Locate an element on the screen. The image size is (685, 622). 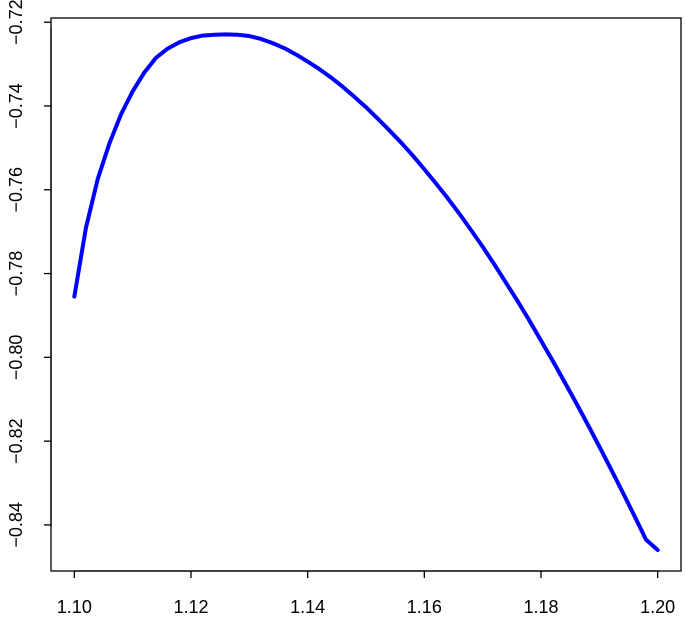
x-tick-label: 1.14 is located at coordinates (307, 607).